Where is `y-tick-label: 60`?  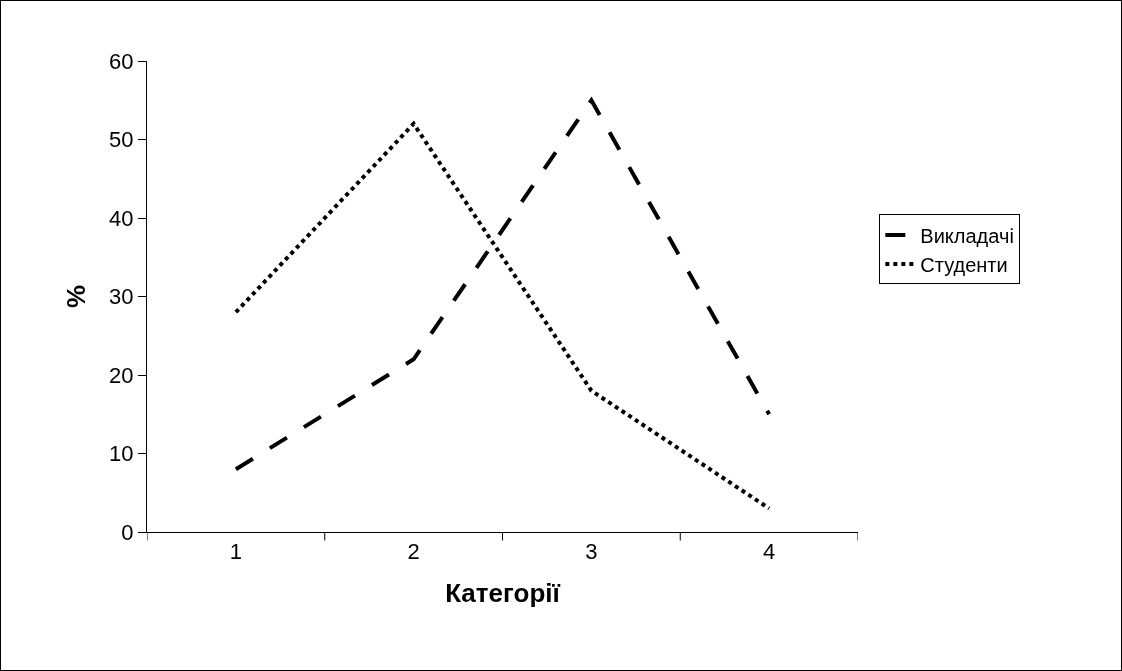
y-tick-label: 60 is located at coordinates (121, 61).